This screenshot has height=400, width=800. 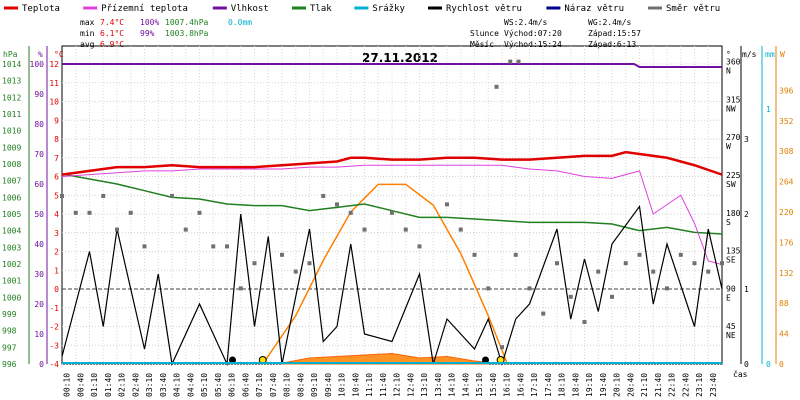 I want to click on sun-set: Západ:15:57, so click(x=614, y=33).